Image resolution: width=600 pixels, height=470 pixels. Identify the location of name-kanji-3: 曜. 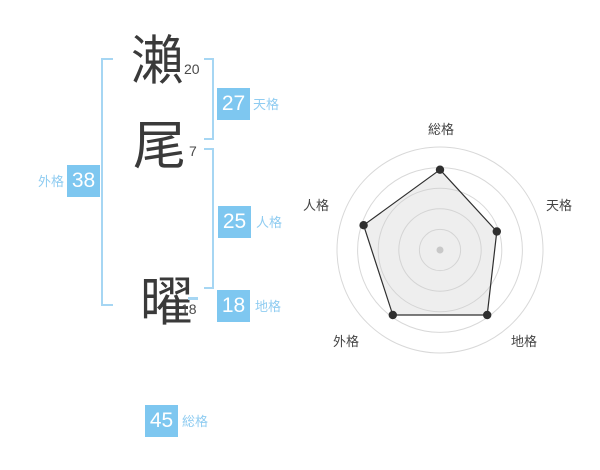
(166, 302).